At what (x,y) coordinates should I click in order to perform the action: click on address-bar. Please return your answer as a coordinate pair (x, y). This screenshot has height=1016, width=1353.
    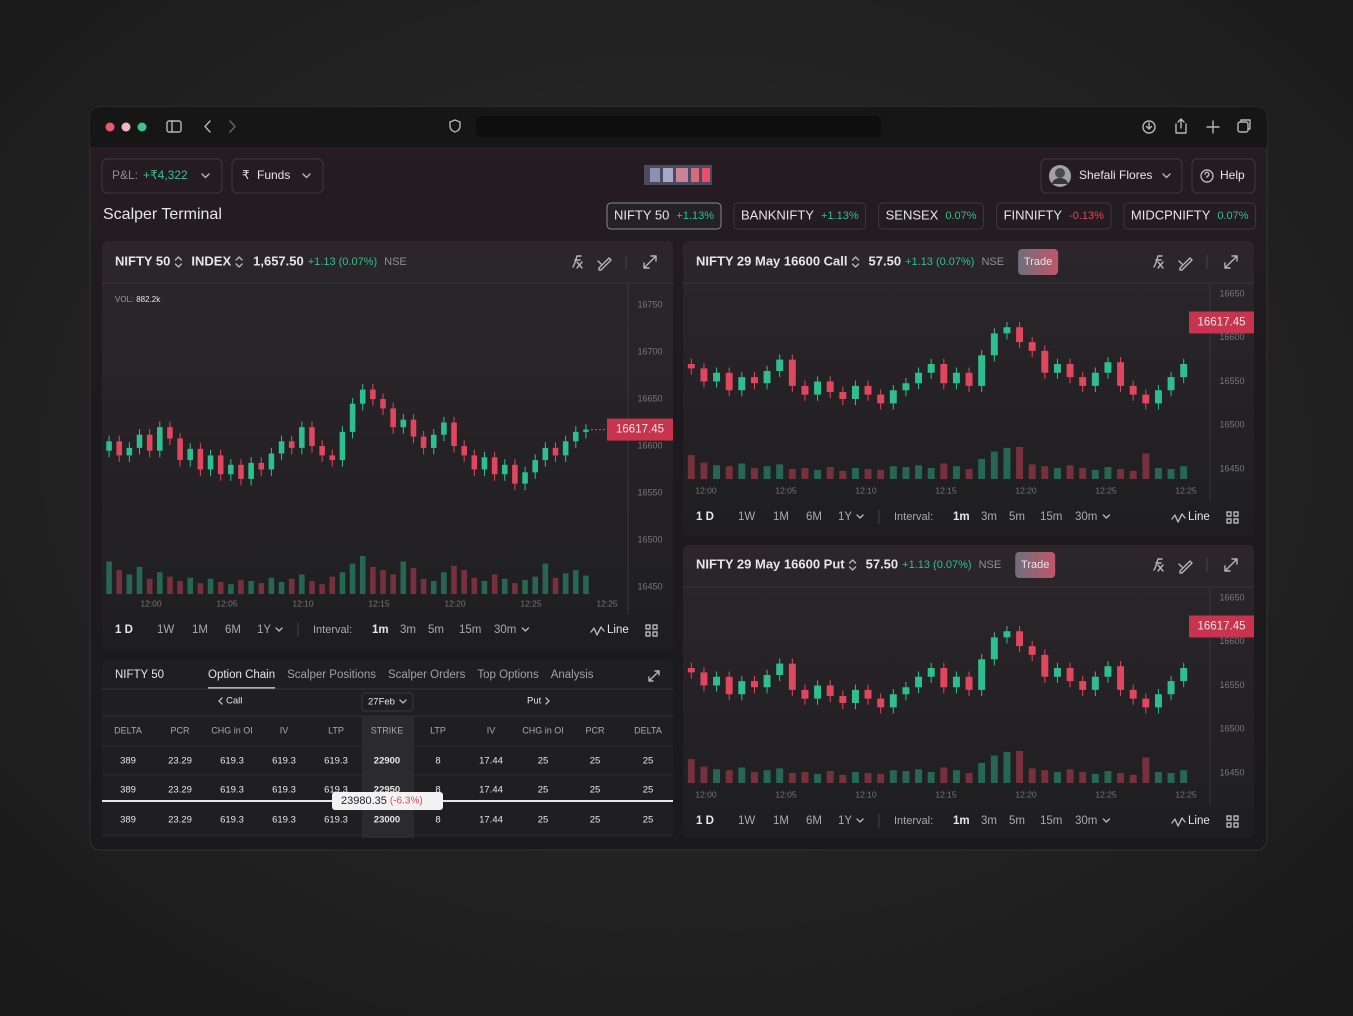
    Looking at the image, I should click on (678, 126).